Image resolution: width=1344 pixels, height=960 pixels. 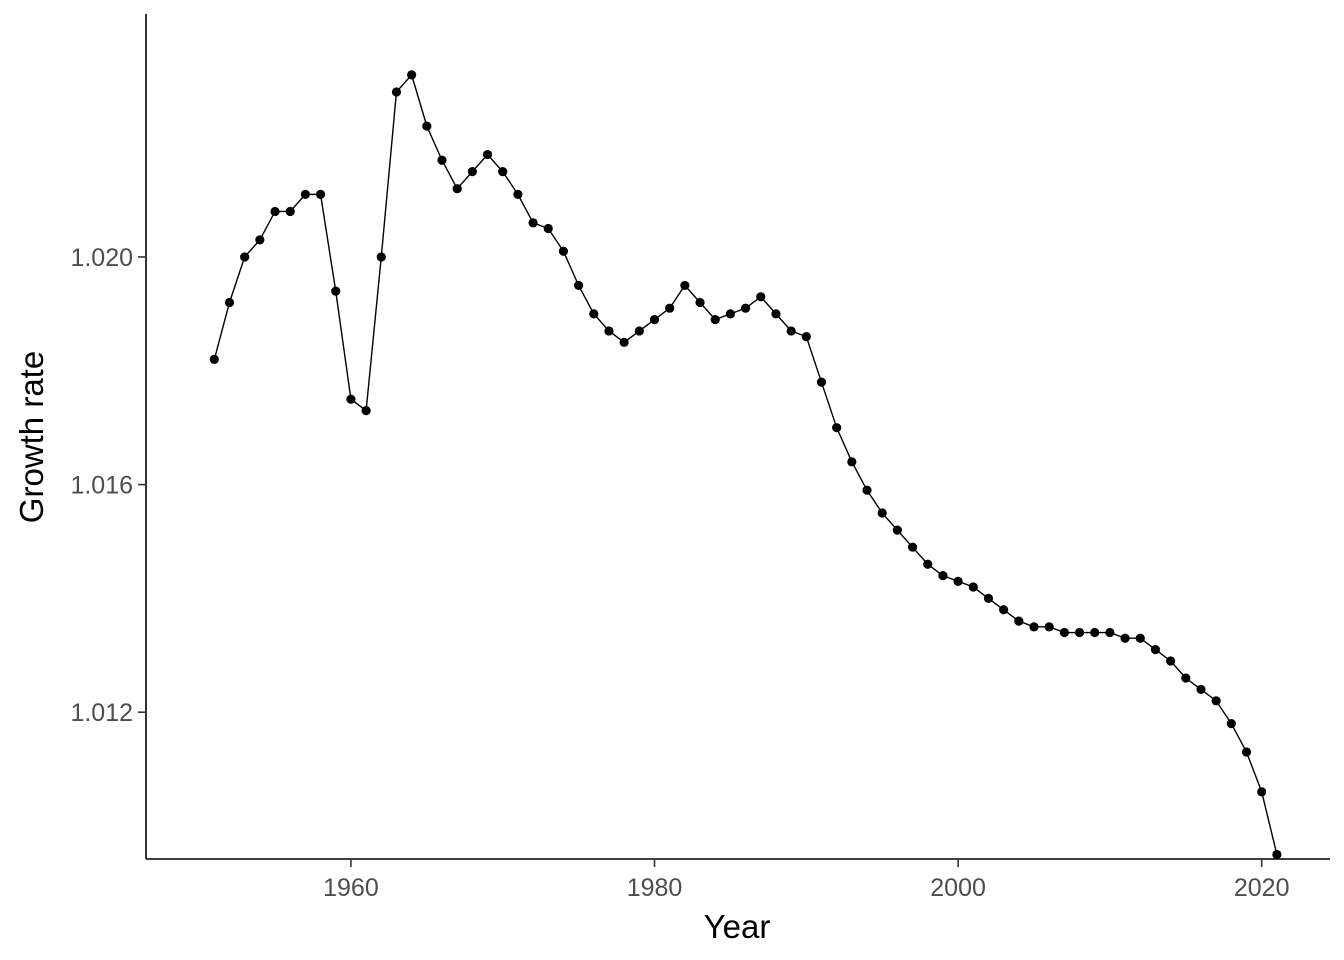 I want to click on y-axis-ticks: 1.012 1.016 1.020, so click(x=108, y=485).